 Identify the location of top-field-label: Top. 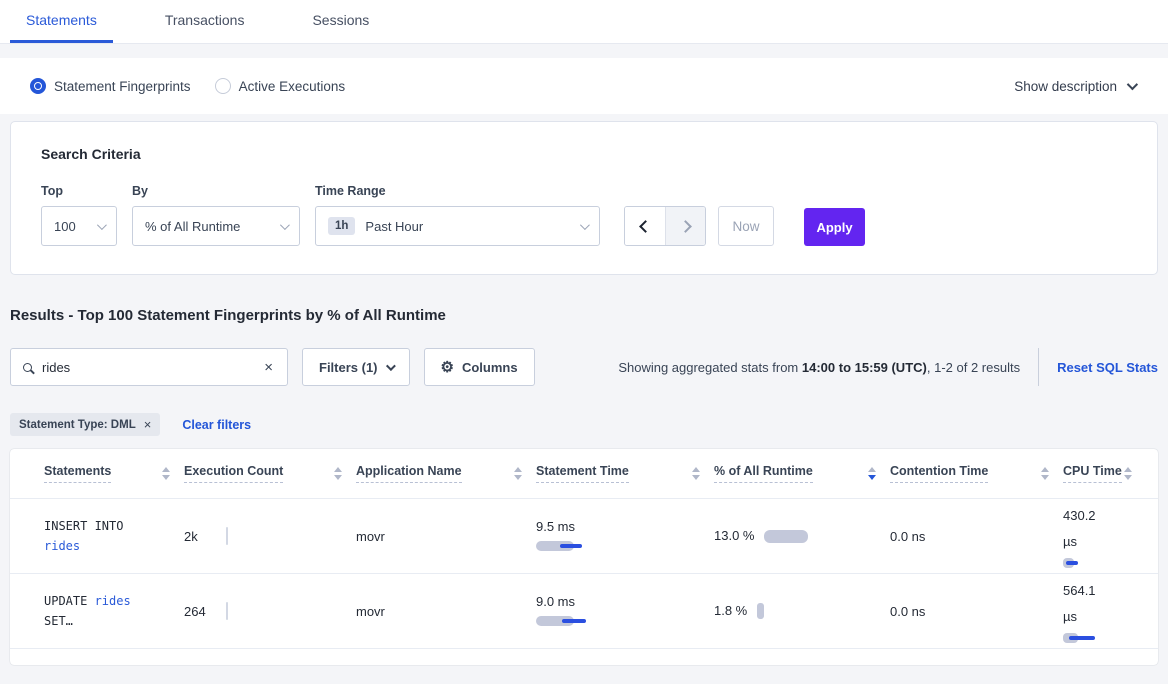
(52, 191).